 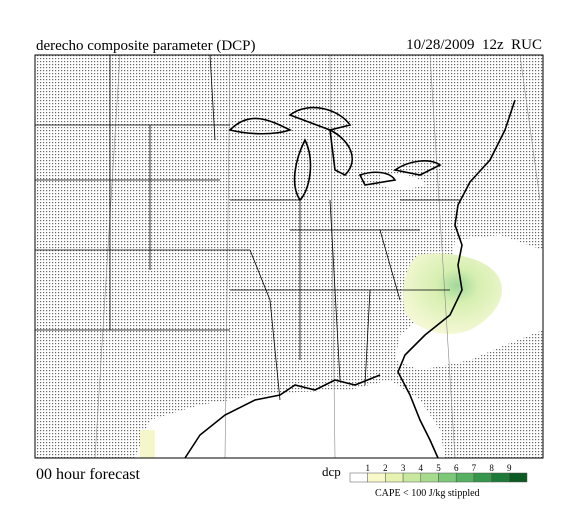 What do you see at coordinates (491, 468) in the screenshot?
I see `legend-level: 8` at bounding box center [491, 468].